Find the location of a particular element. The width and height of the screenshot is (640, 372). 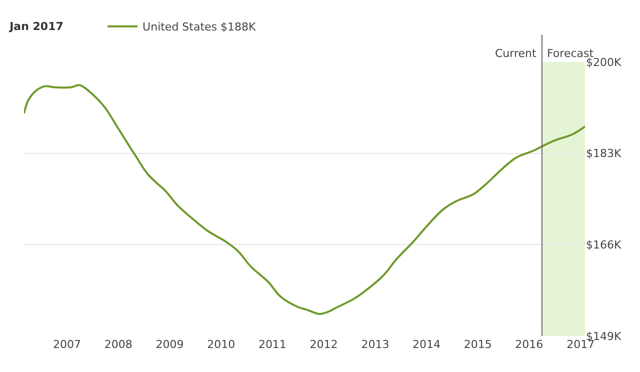

x-tick-label: 2014 is located at coordinates (426, 344).